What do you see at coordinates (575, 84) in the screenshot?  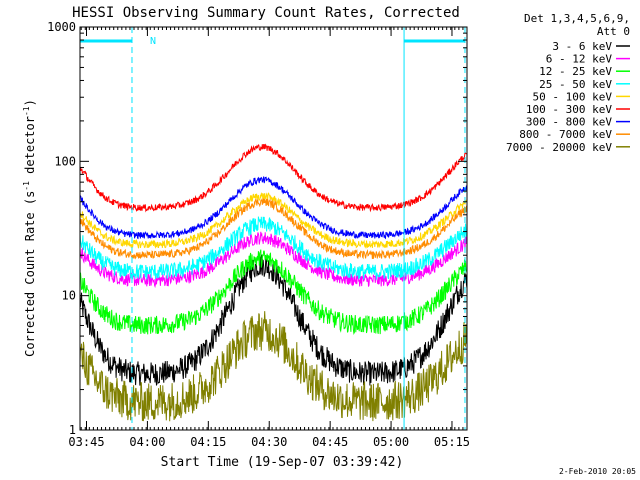 I see `legend-label: 25 - 50 keV` at bounding box center [575, 84].